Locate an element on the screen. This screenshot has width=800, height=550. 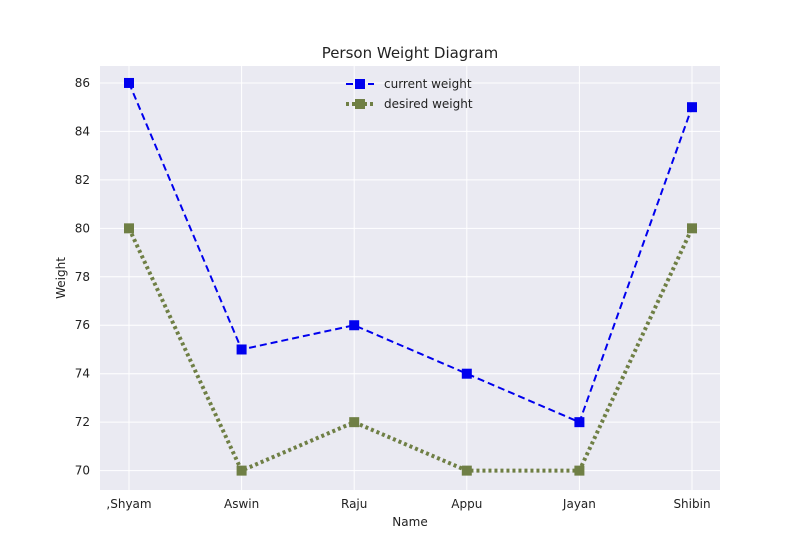
x-tick-label: Raju is located at coordinates (354, 504).